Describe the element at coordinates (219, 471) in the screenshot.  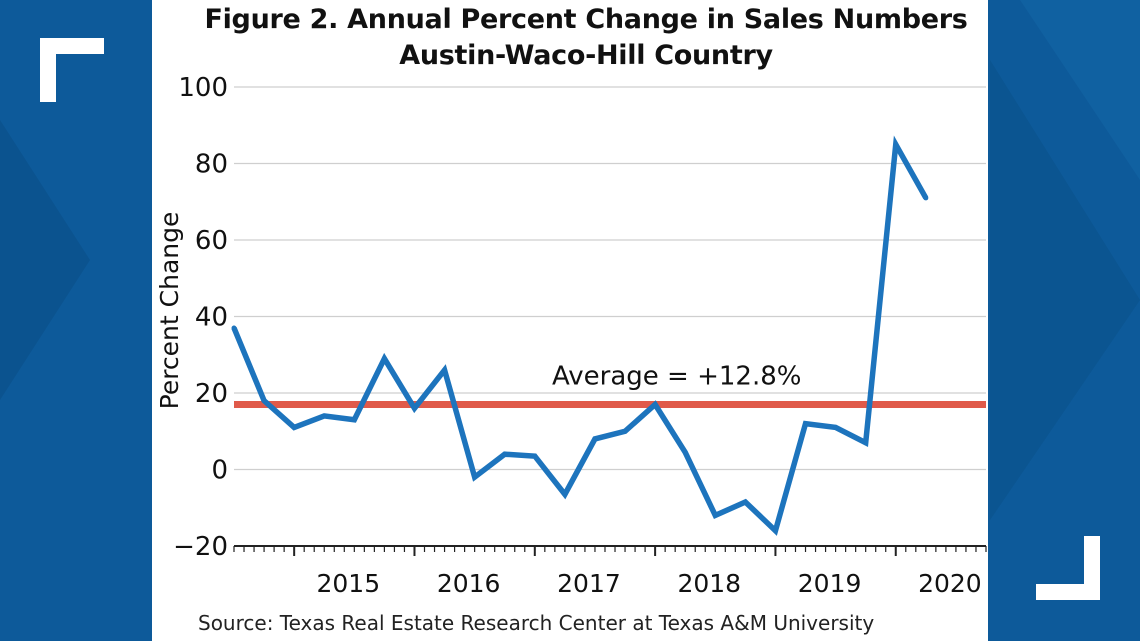
I see `y-tick-label: 0` at that location.